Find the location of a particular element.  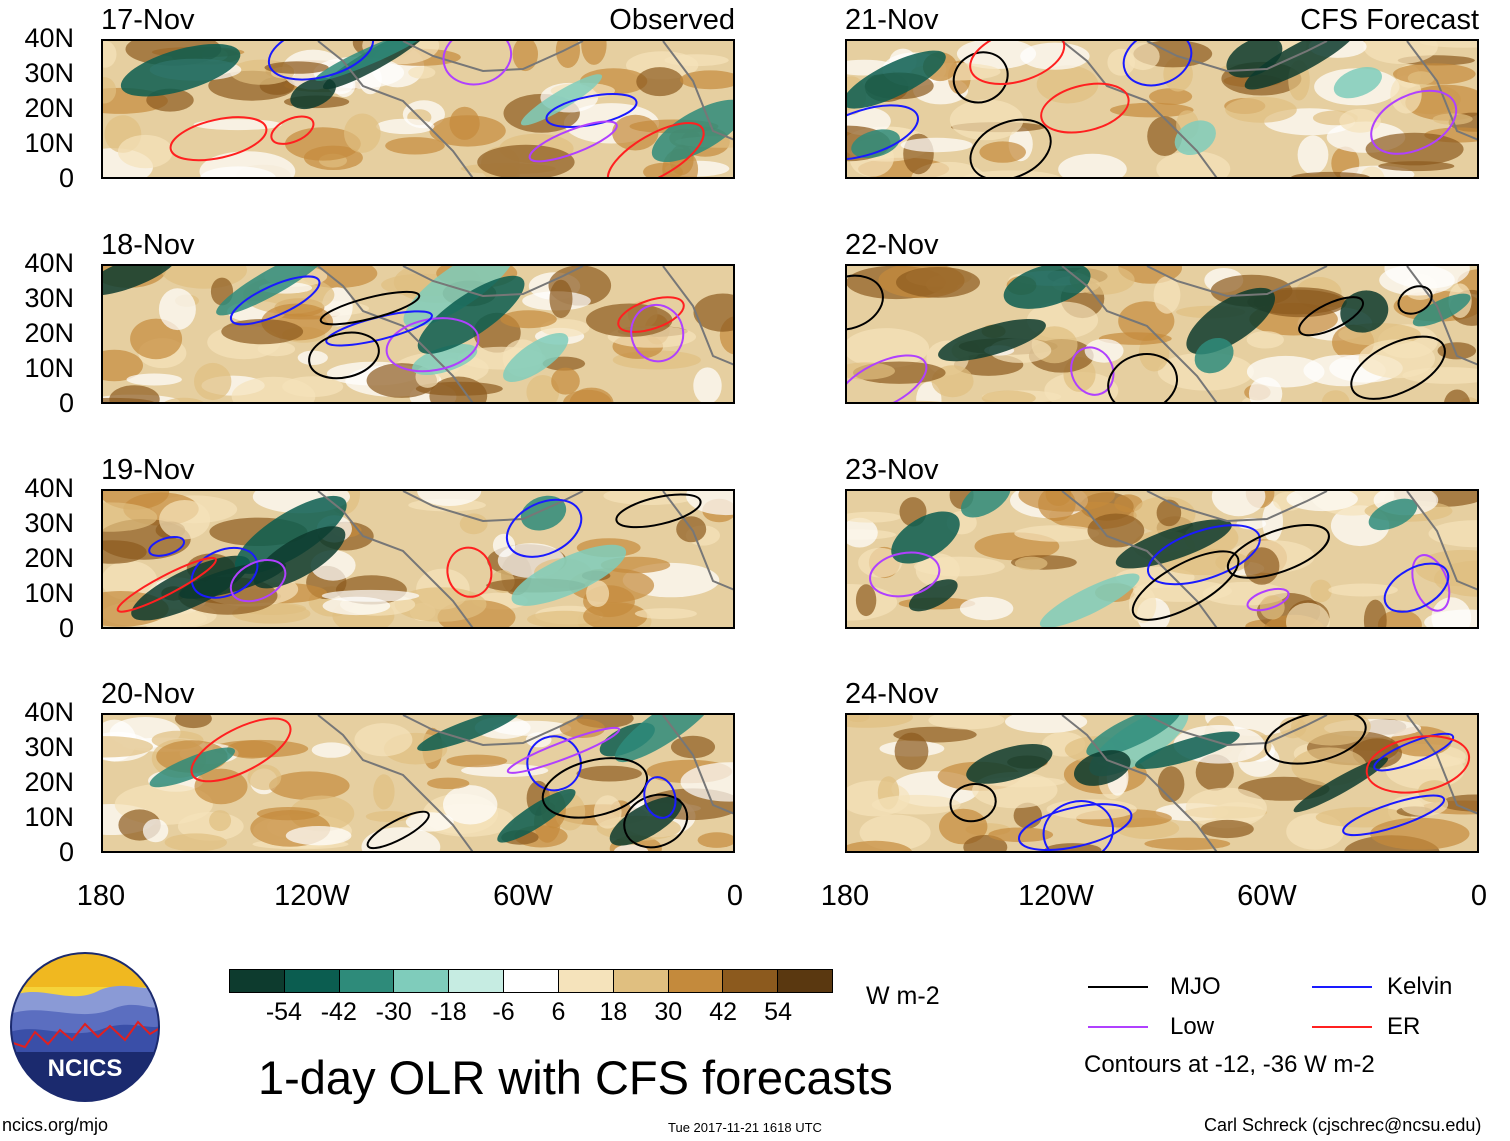

panel-date-label: 23-Nov is located at coordinates (892, 470).